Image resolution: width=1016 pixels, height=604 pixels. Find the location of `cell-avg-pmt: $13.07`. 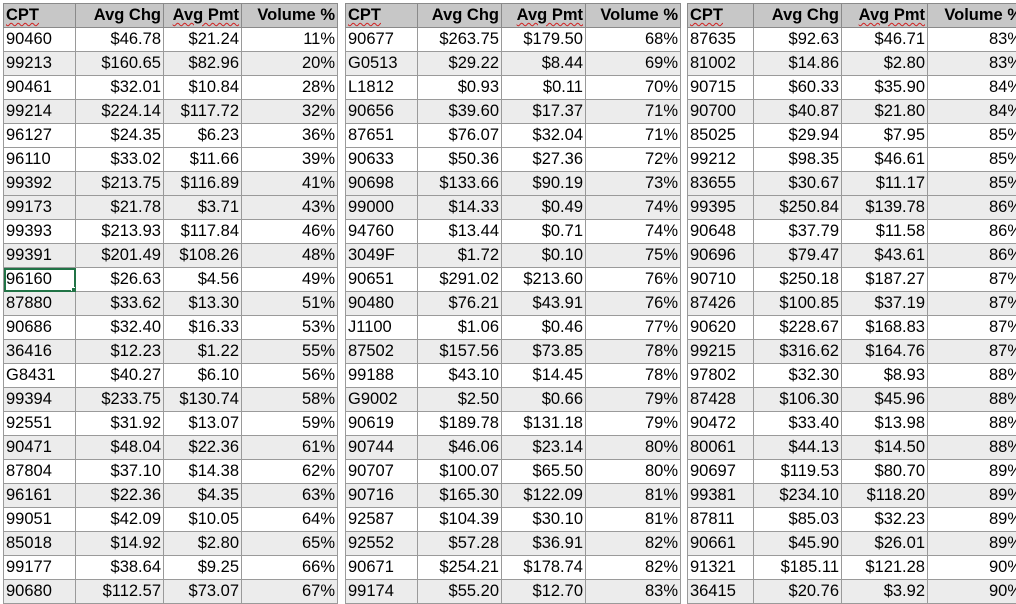

cell-avg-pmt: $13.07 is located at coordinates (203, 424).